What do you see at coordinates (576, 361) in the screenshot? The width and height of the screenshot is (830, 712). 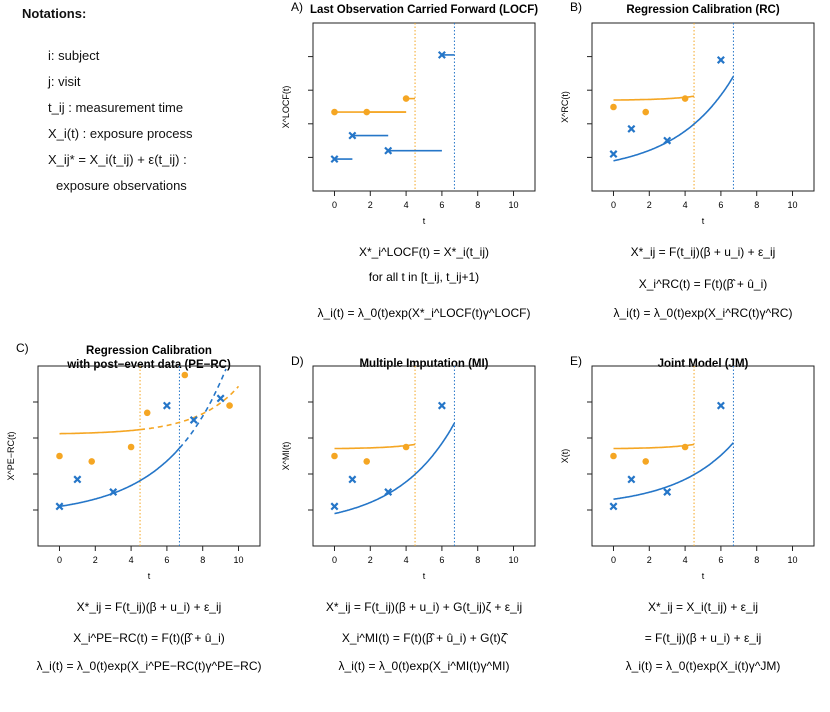 I see `panel-letter: E)` at bounding box center [576, 361].